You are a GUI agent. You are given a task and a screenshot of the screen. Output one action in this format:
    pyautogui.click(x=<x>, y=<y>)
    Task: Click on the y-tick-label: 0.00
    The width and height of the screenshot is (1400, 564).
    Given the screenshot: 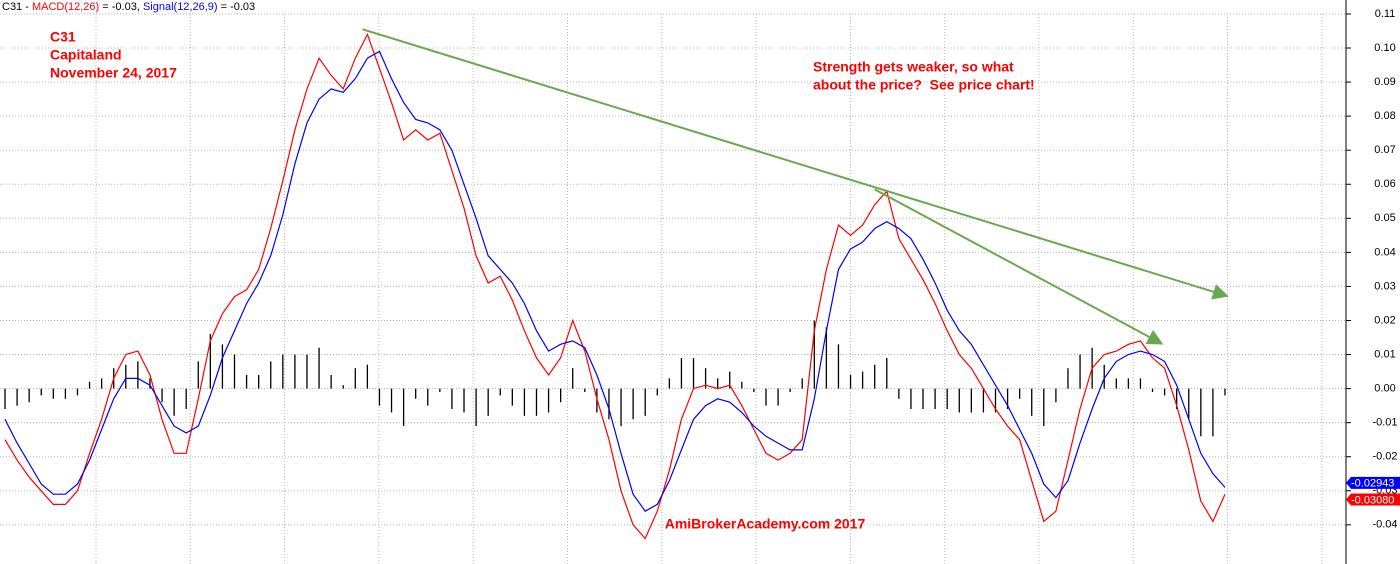 What is the action you would take?
    pyautogui.click(x=1384, y=389)
    